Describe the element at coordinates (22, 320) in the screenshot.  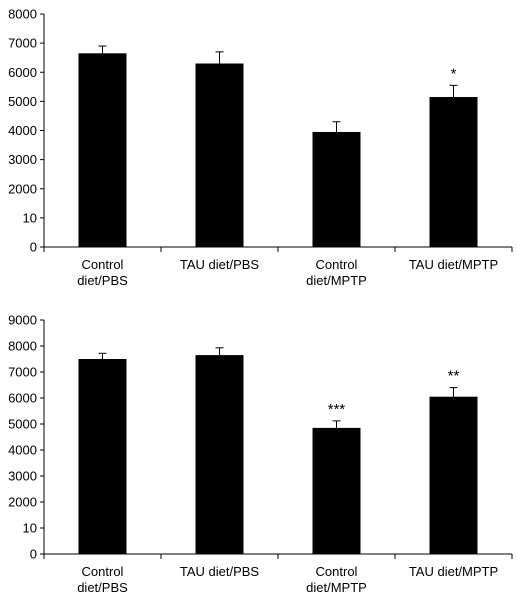
I see `y-tick-label: 9000` at that location.